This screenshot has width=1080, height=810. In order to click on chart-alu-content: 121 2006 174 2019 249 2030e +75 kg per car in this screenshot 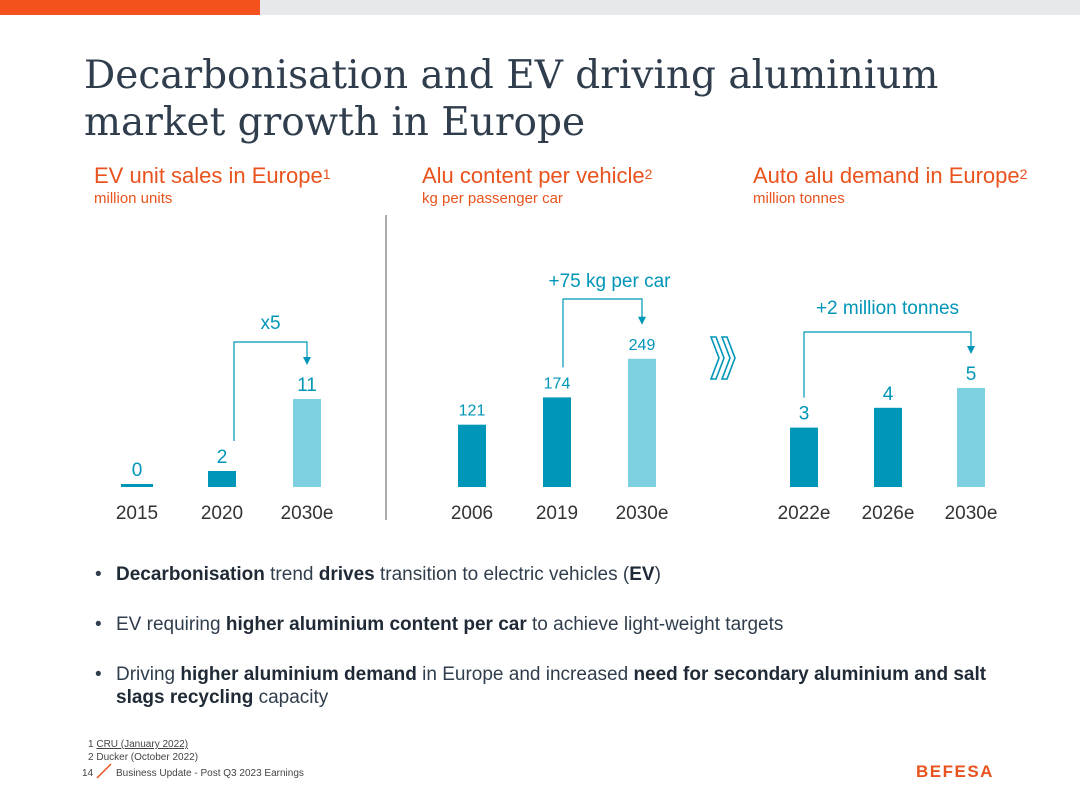, I will do `click(561, 397)`.